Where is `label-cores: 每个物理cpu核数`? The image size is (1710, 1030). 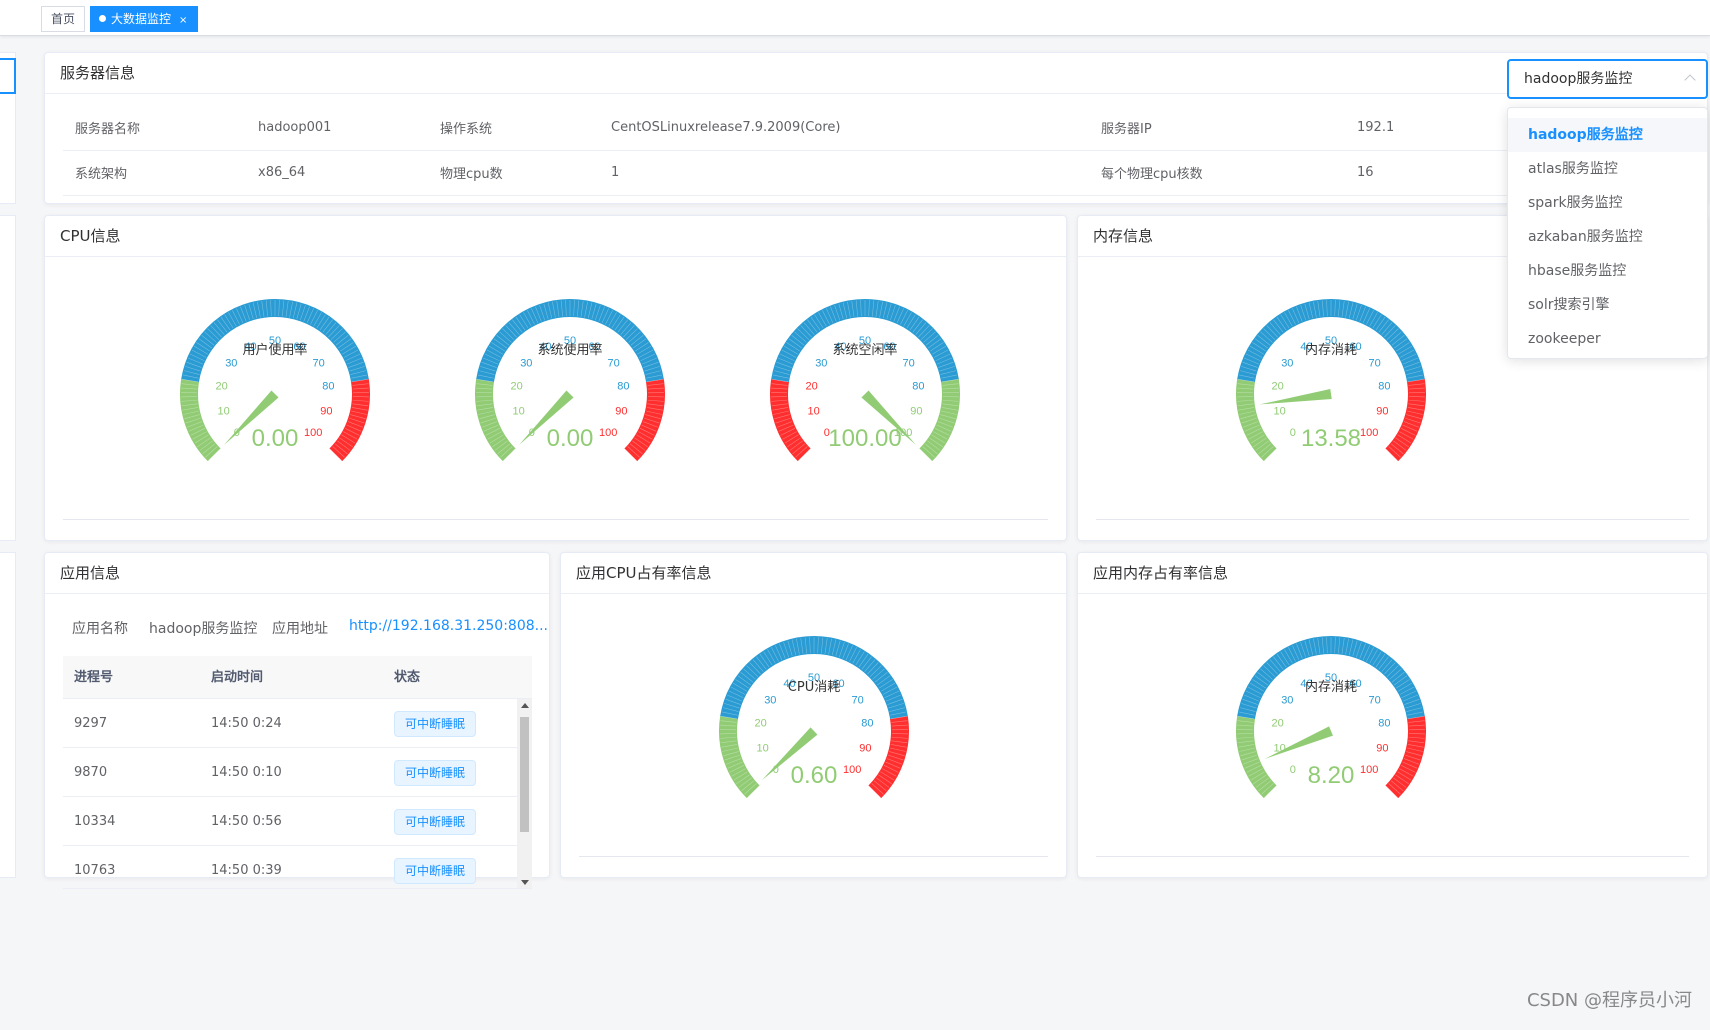 label-cores: 每个物理cpu核数 is located at coordinates (1217, 173).